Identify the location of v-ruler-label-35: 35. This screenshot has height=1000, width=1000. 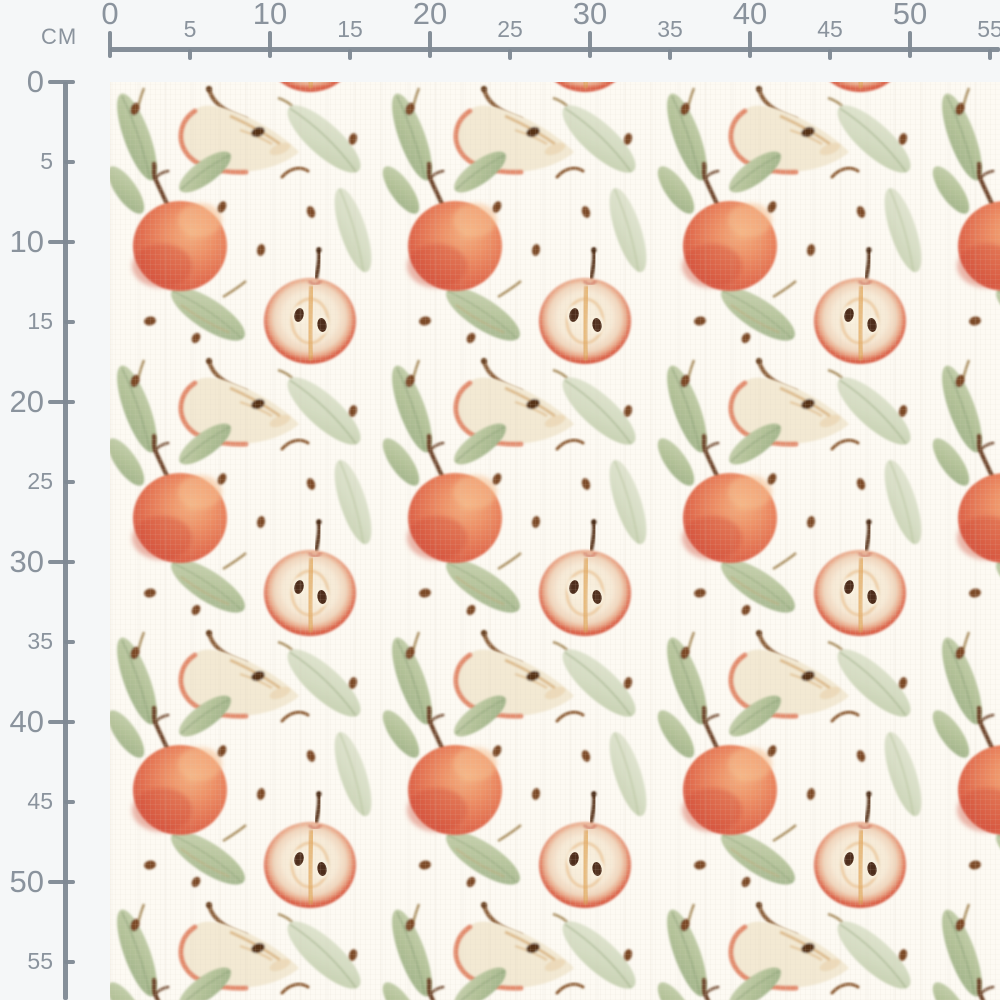
(40, 641).